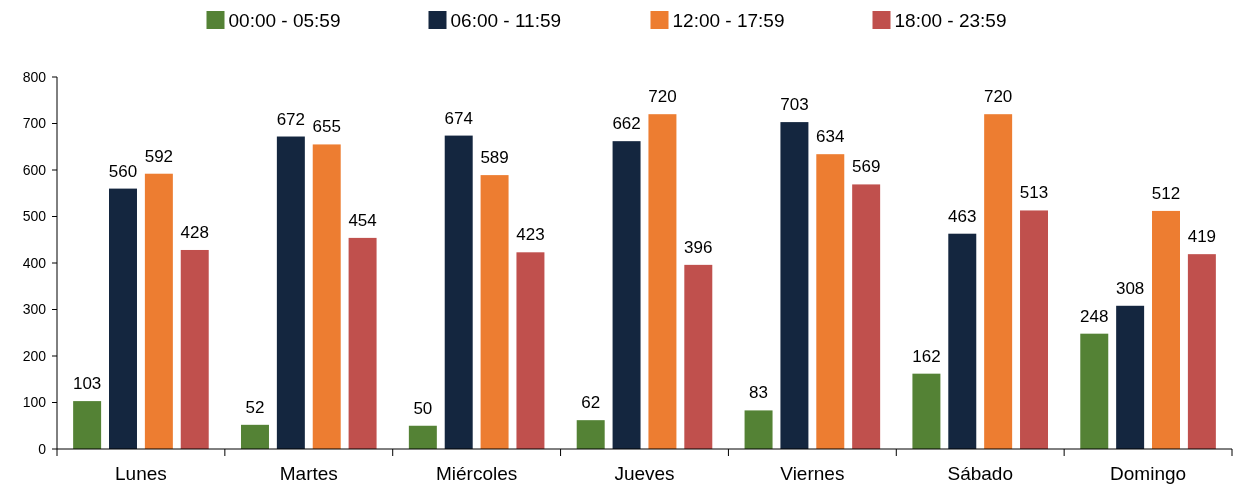  What do you see at coordinates (284, 20) in the screenshot?
I see `legend-label: 00:00 - 05:59` at bounding box center [284, 20].